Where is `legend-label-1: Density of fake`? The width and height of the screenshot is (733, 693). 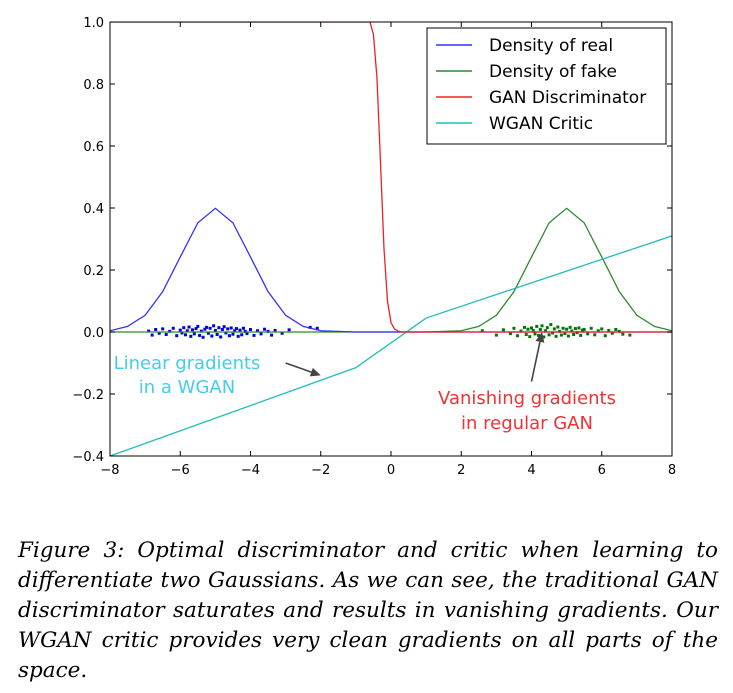
legend-label-1: Density of fake is located at coordinates (553, 72).